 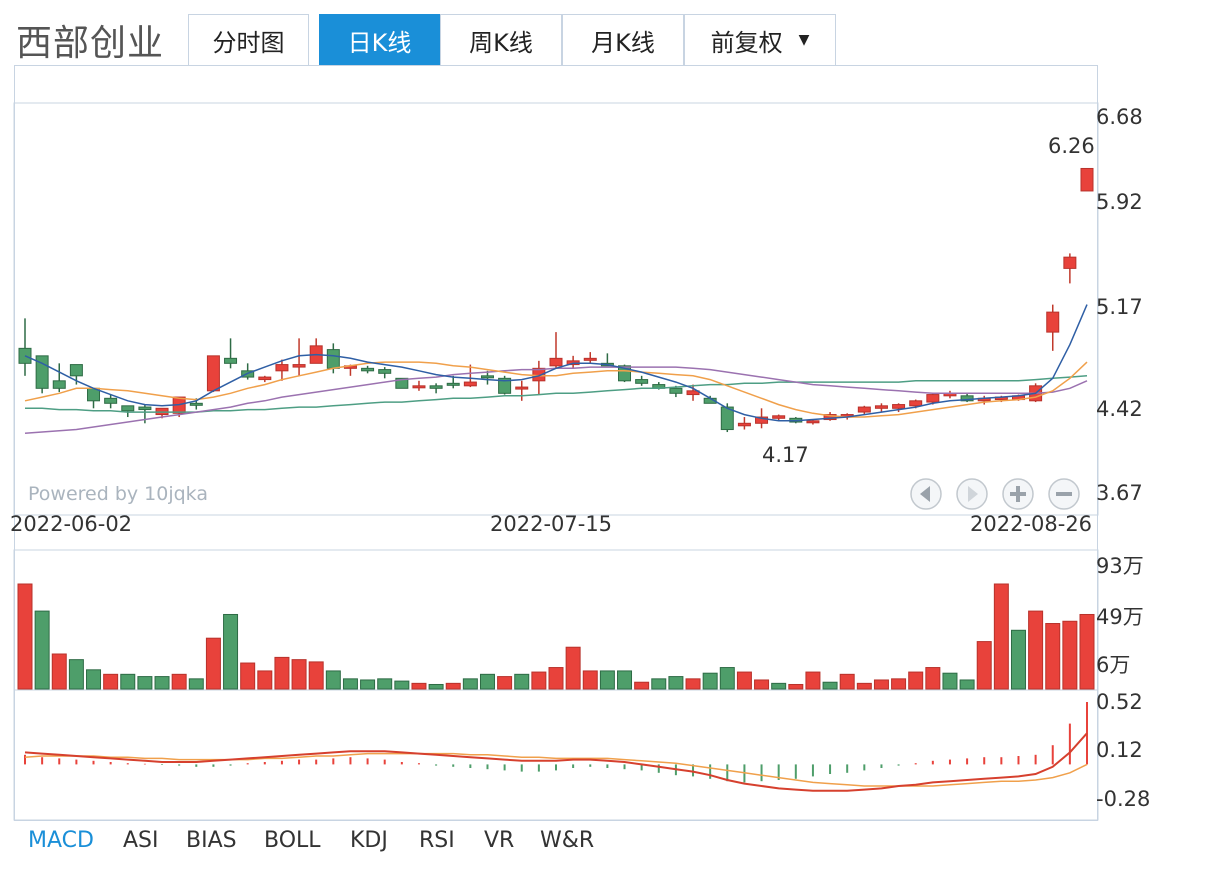 I want to click on y-tick-label: 5.17, so click(x=1119, y=307).